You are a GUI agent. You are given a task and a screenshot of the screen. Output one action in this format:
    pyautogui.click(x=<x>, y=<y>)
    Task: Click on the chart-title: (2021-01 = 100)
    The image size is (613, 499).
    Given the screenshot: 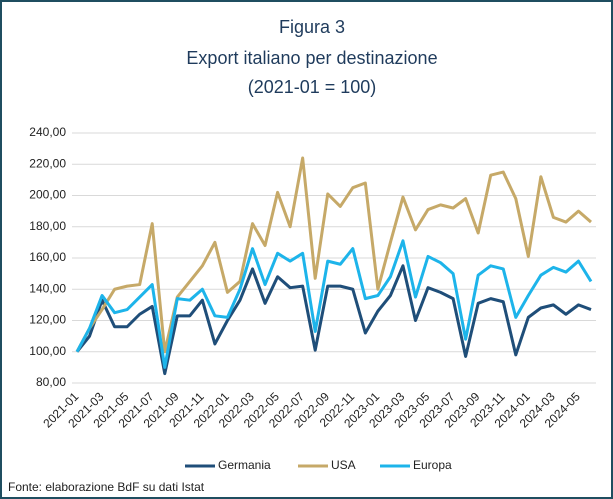 What is the action you would take?
    pyautogui.click(x=312, y=87)
    